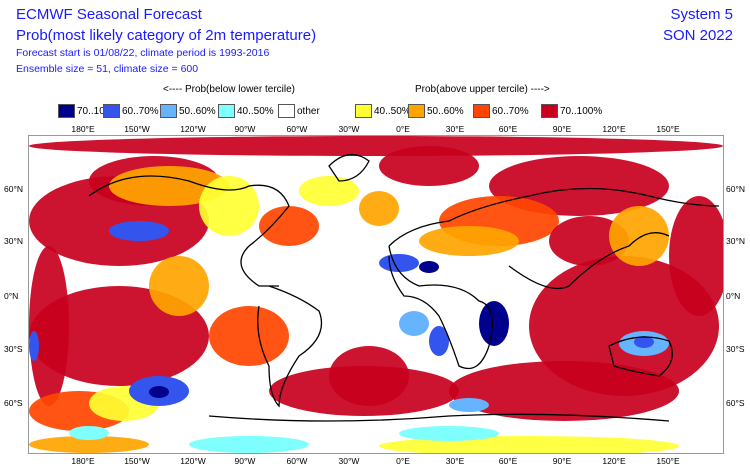 The image size is (750, 472). I want to click on title: ECMWF Seasonal Forecast, so click(109, 14).